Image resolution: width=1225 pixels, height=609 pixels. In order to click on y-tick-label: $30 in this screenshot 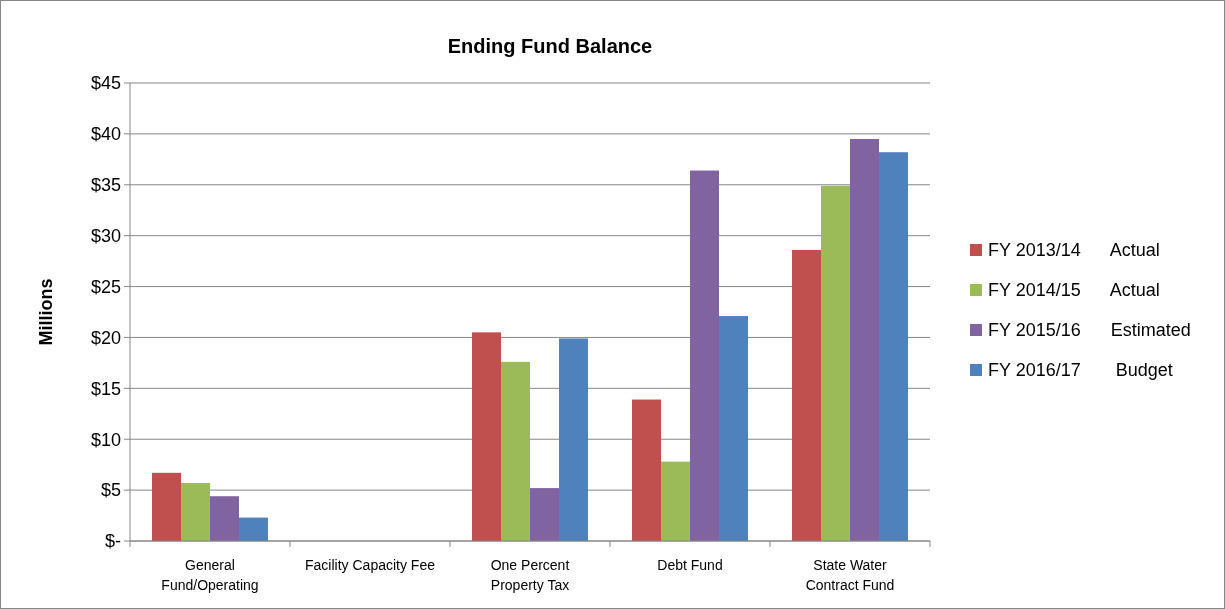, I will do `click(105, 235)`.